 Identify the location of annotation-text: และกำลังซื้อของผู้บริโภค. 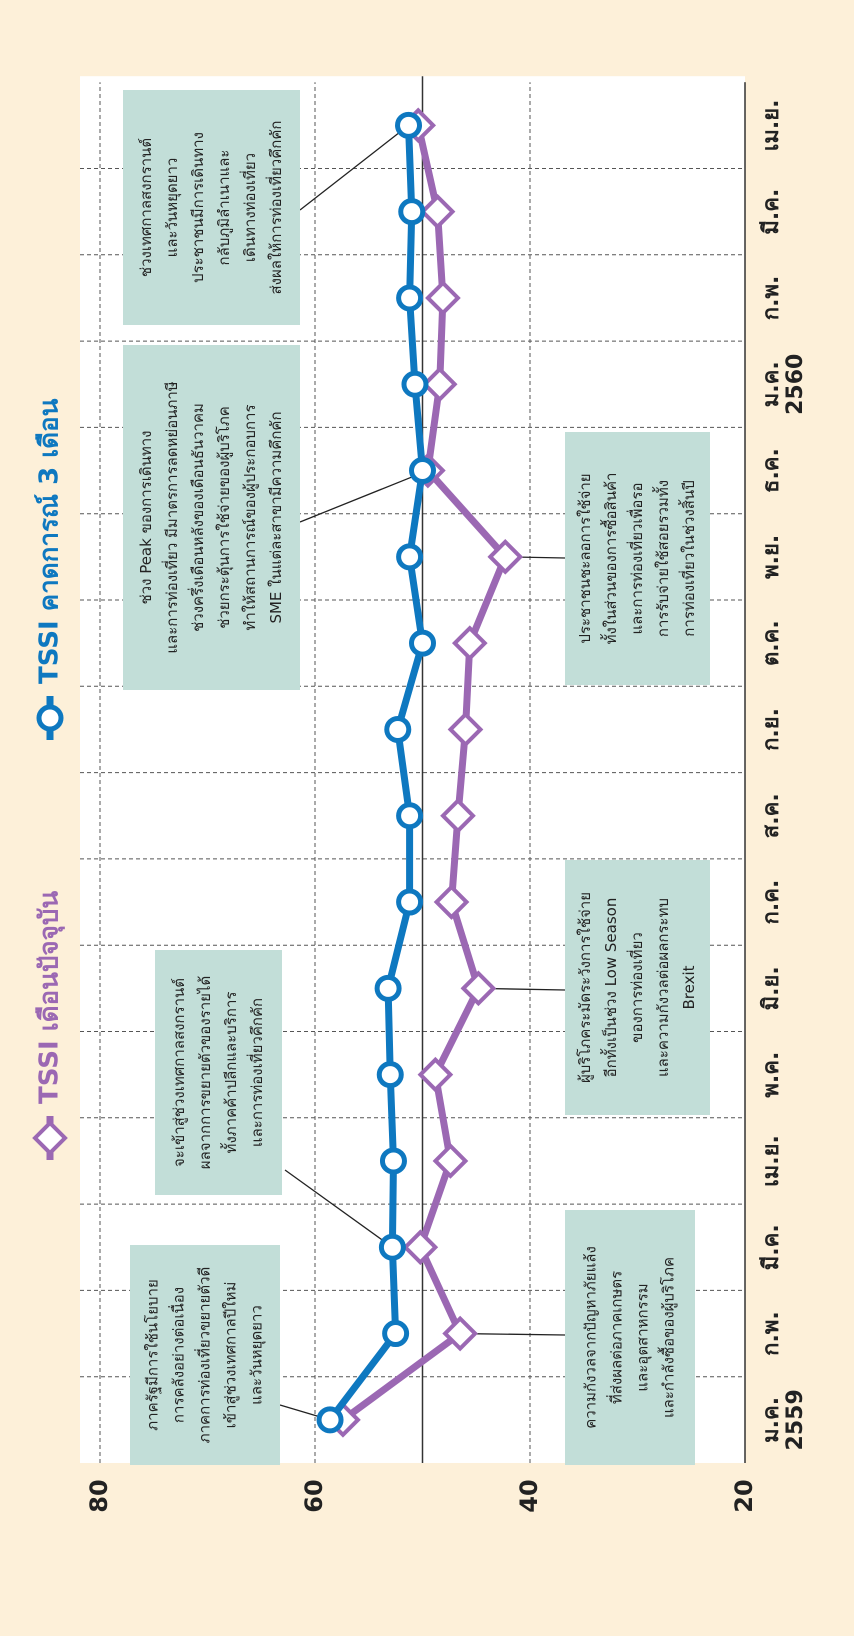
(668, 1337).